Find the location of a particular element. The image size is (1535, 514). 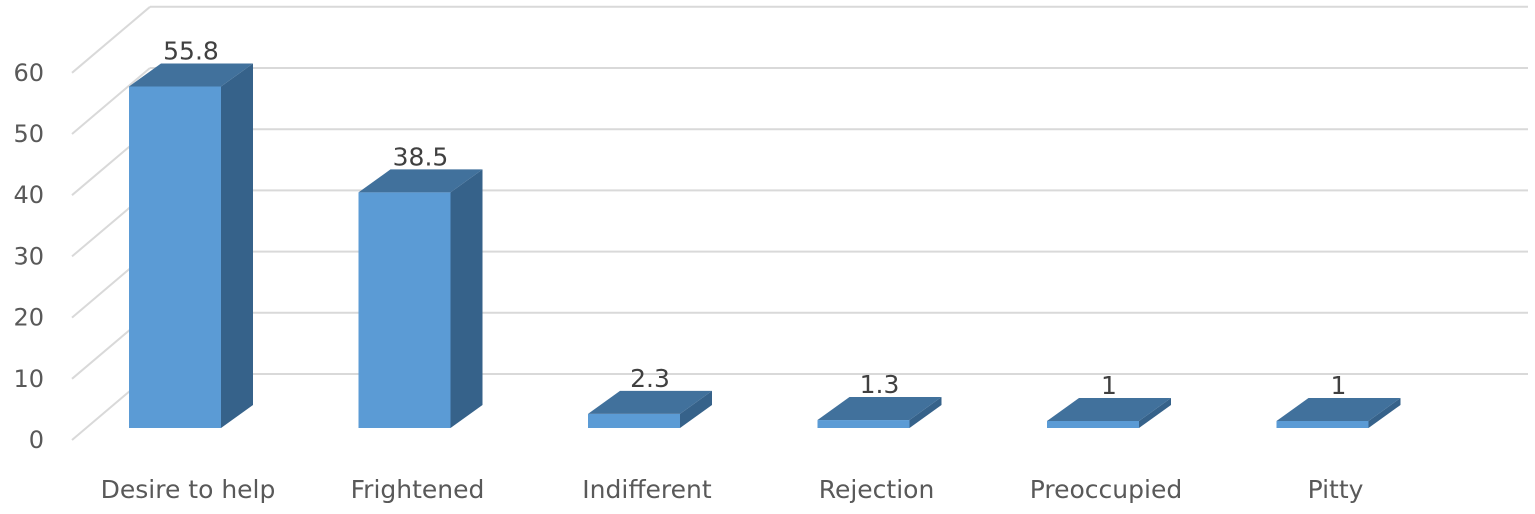

y-tick-label: 40 is located at coordinates (28, 195).